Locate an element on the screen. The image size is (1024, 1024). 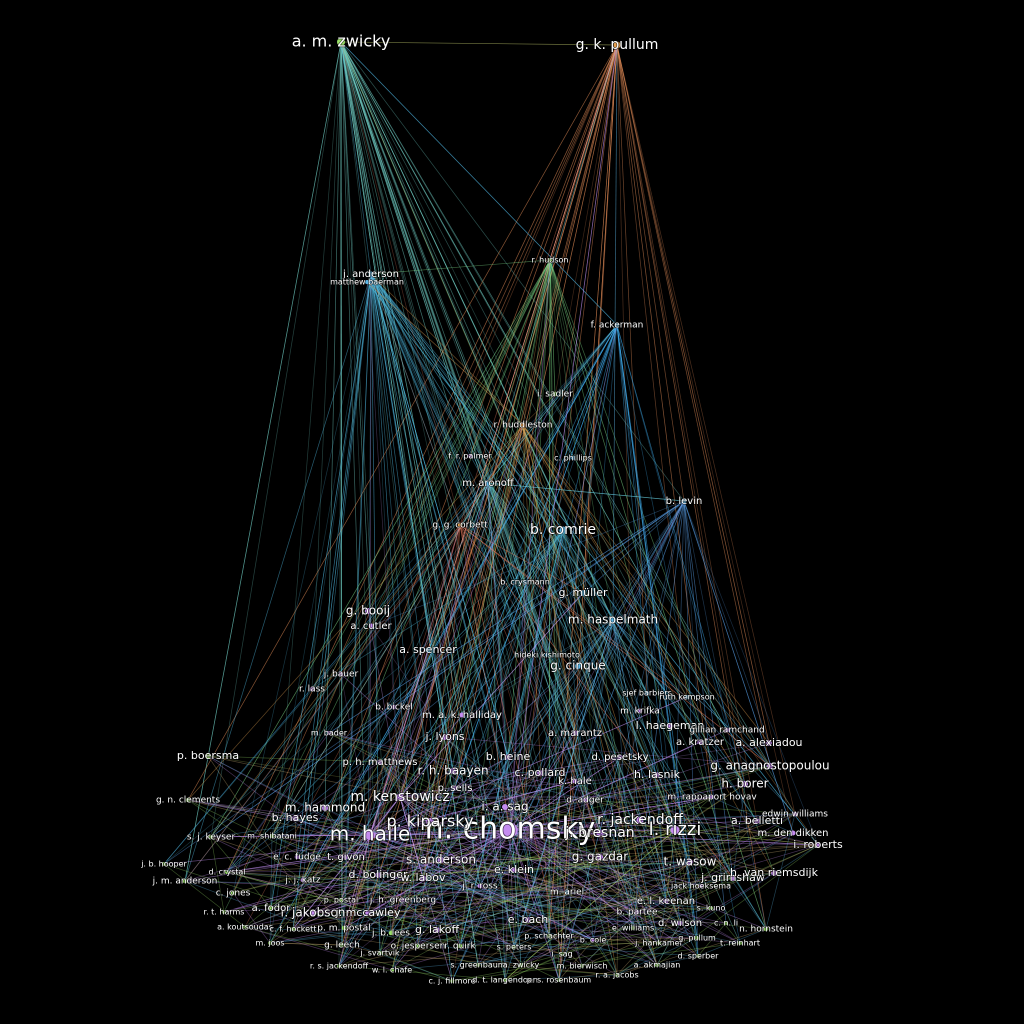
node-label: j. svartvik is located at coordinates (379, 953).